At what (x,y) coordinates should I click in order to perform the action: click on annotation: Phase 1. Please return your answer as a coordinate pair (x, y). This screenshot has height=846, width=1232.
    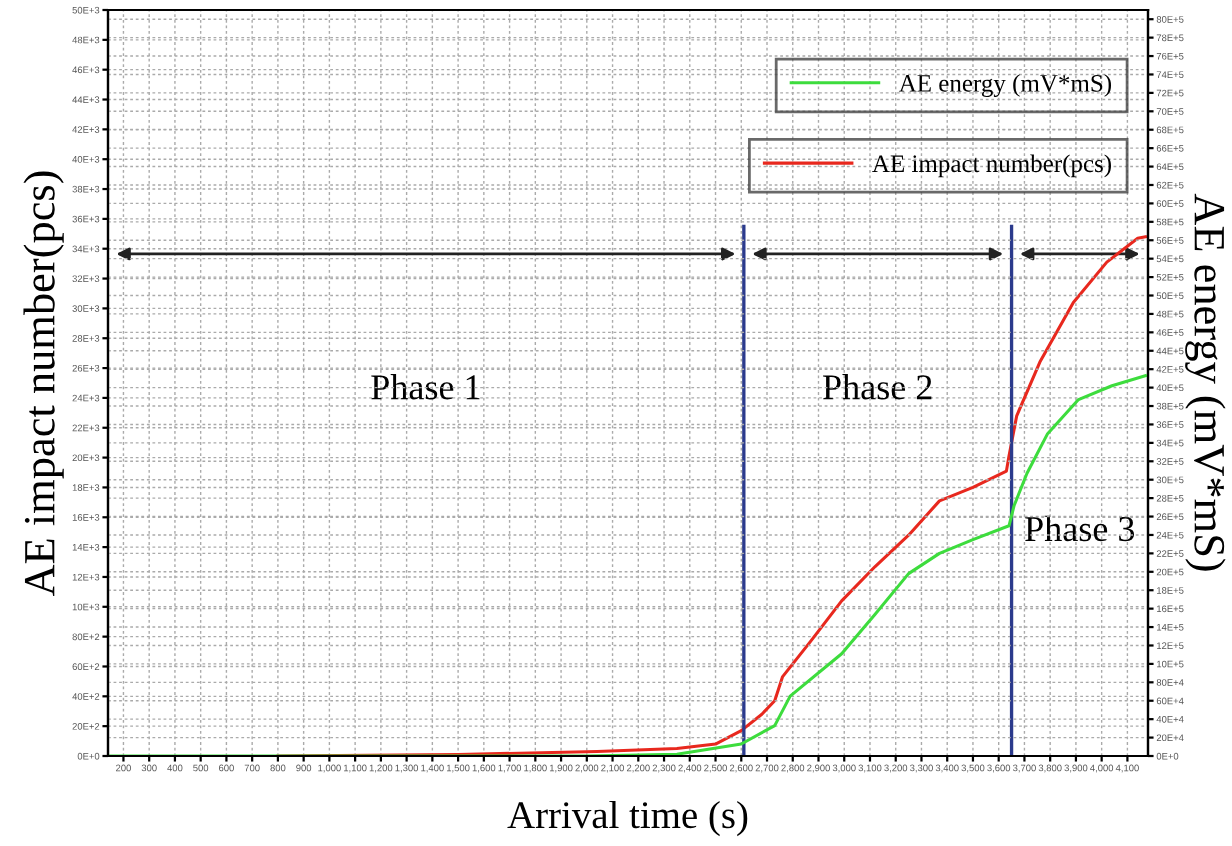
    Looking at the image, I should click on (425, 387).